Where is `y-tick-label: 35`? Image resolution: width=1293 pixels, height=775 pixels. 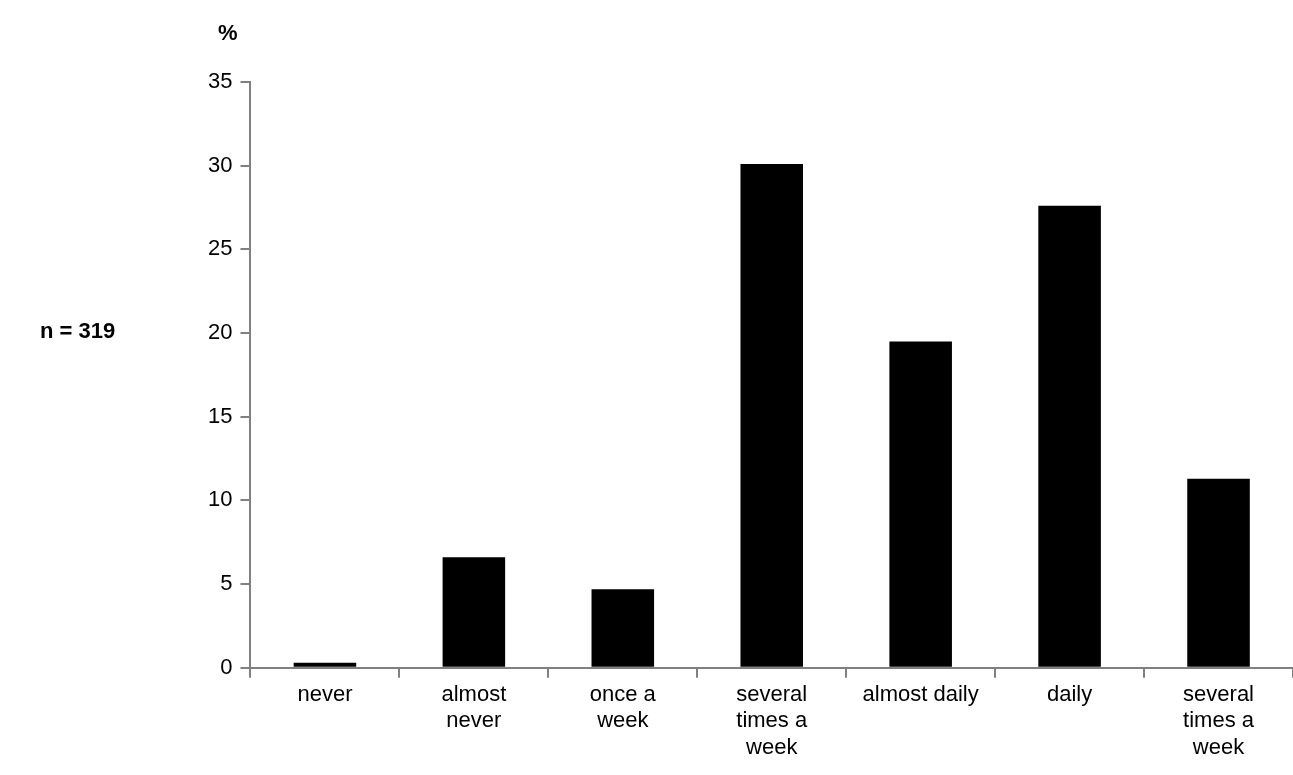
y-tick-label: 35 is located at coordinates (220, 81).